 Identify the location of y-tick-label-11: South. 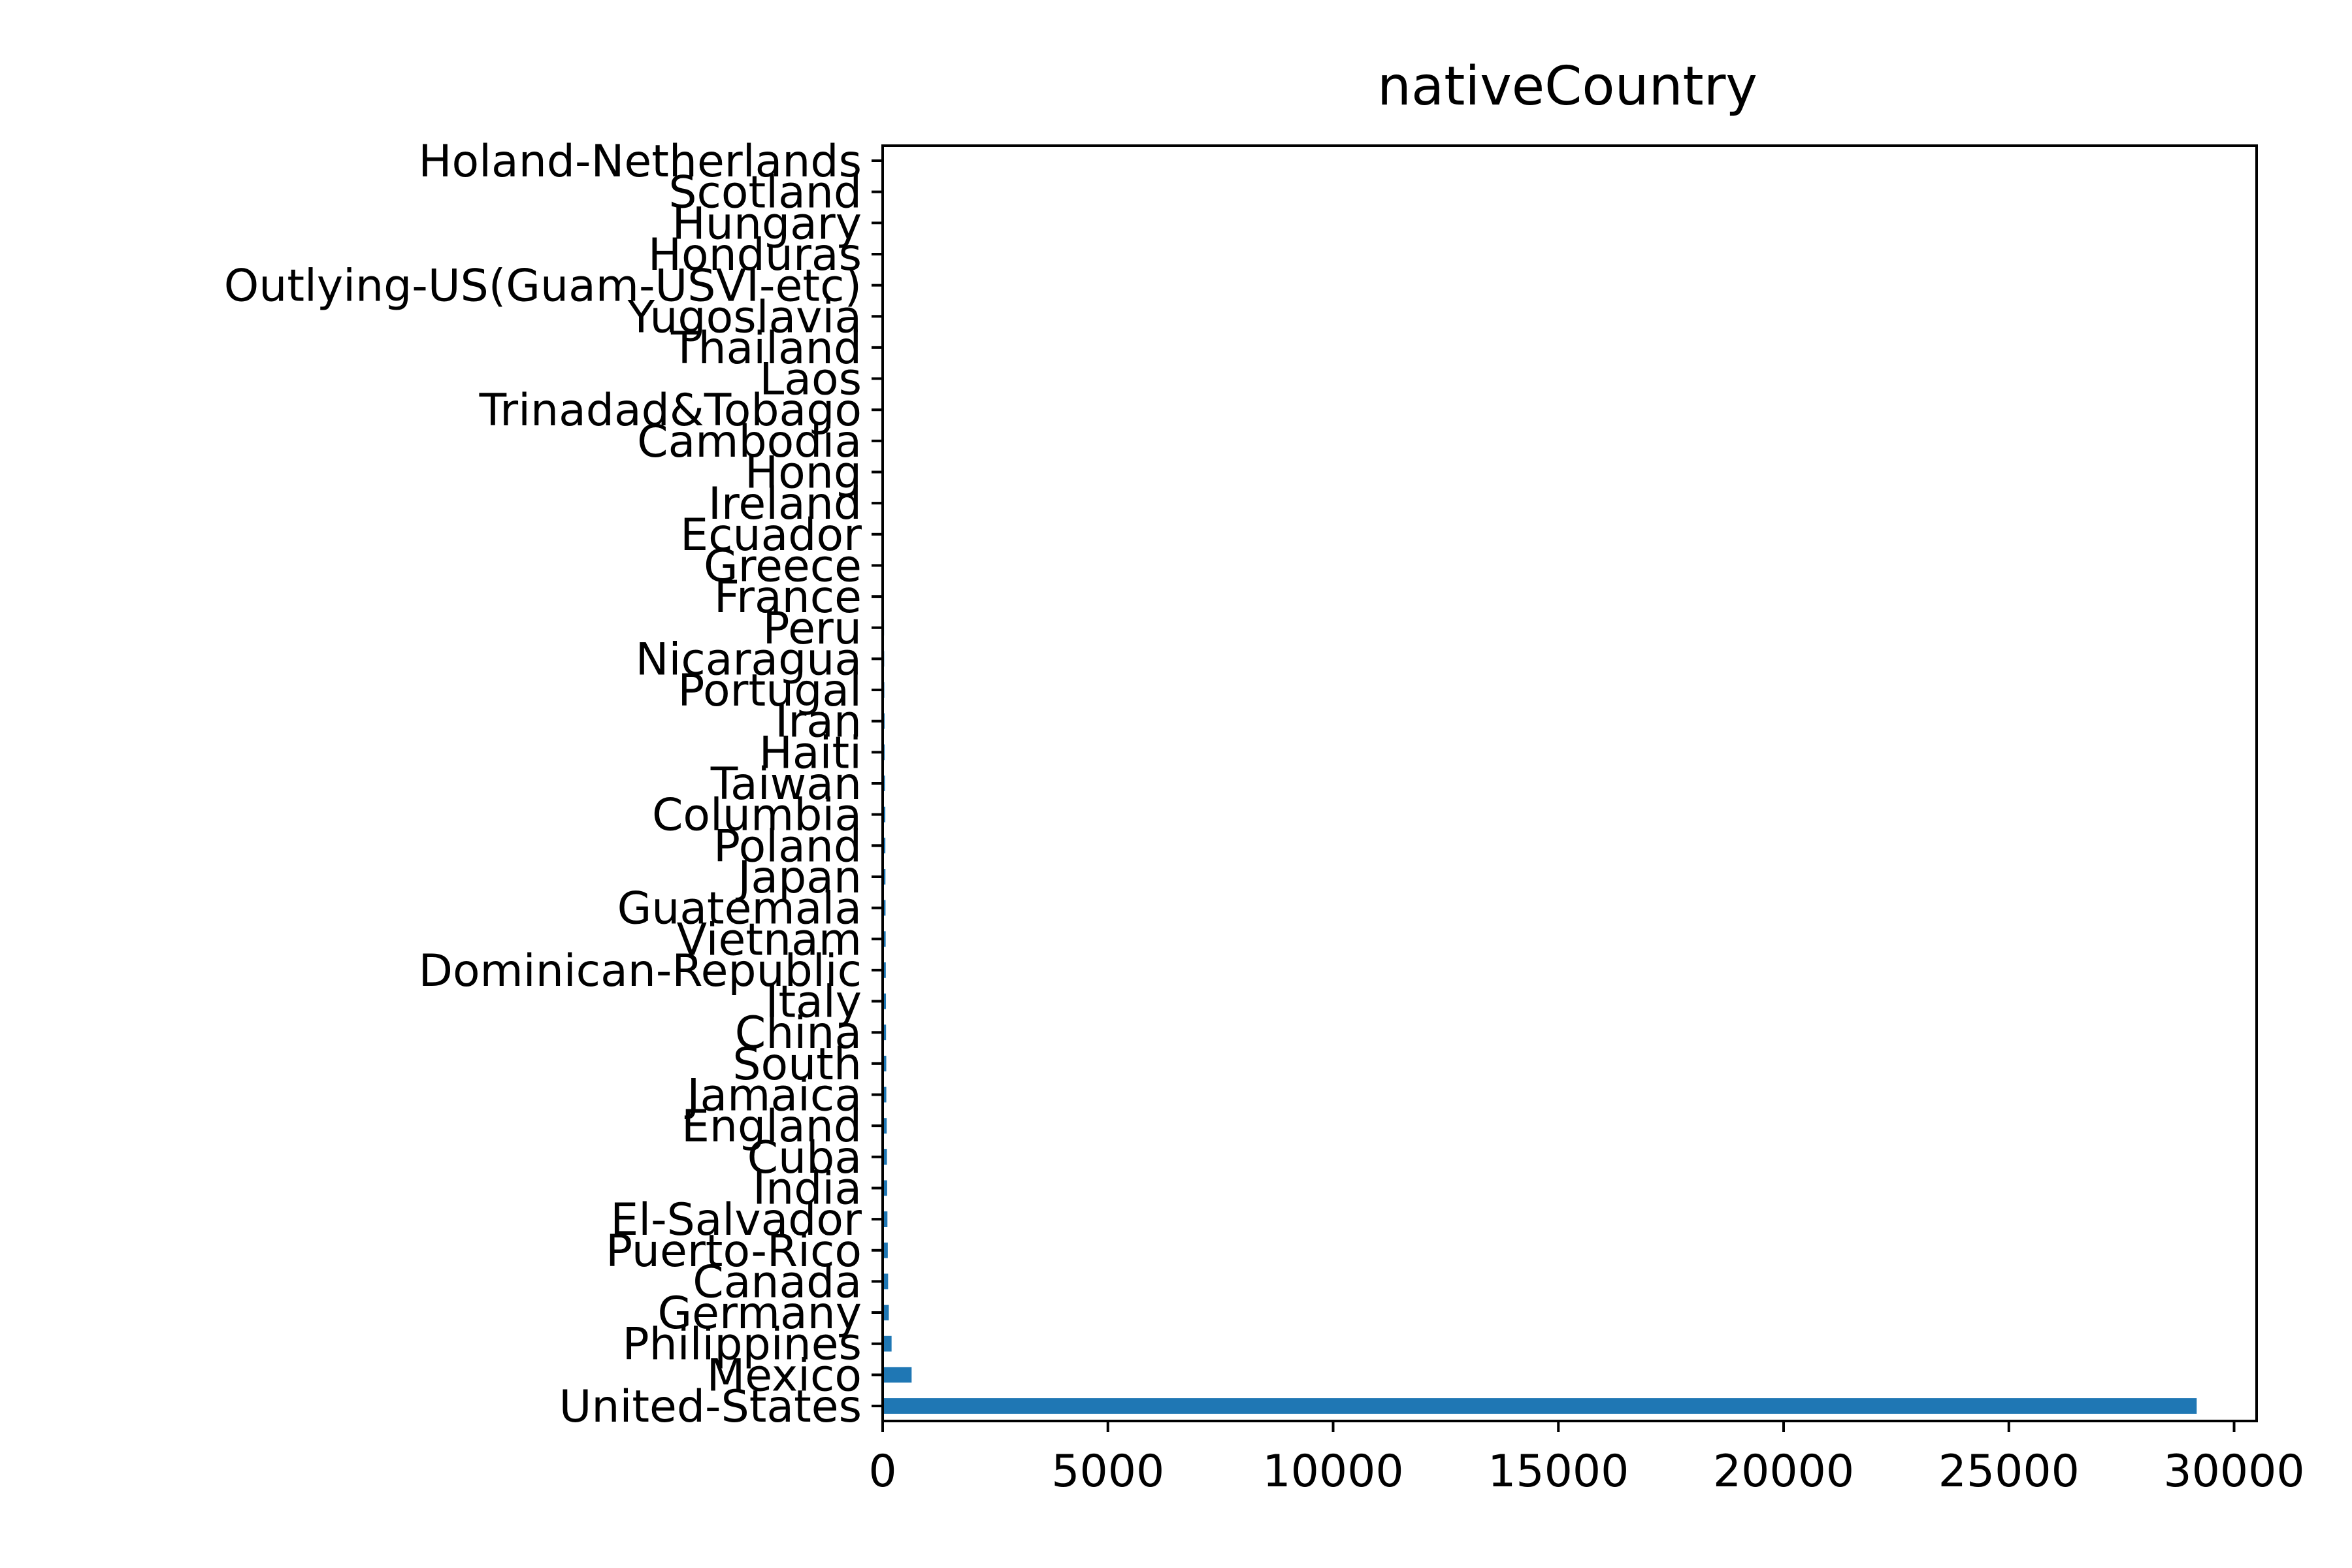
(797, 1064).